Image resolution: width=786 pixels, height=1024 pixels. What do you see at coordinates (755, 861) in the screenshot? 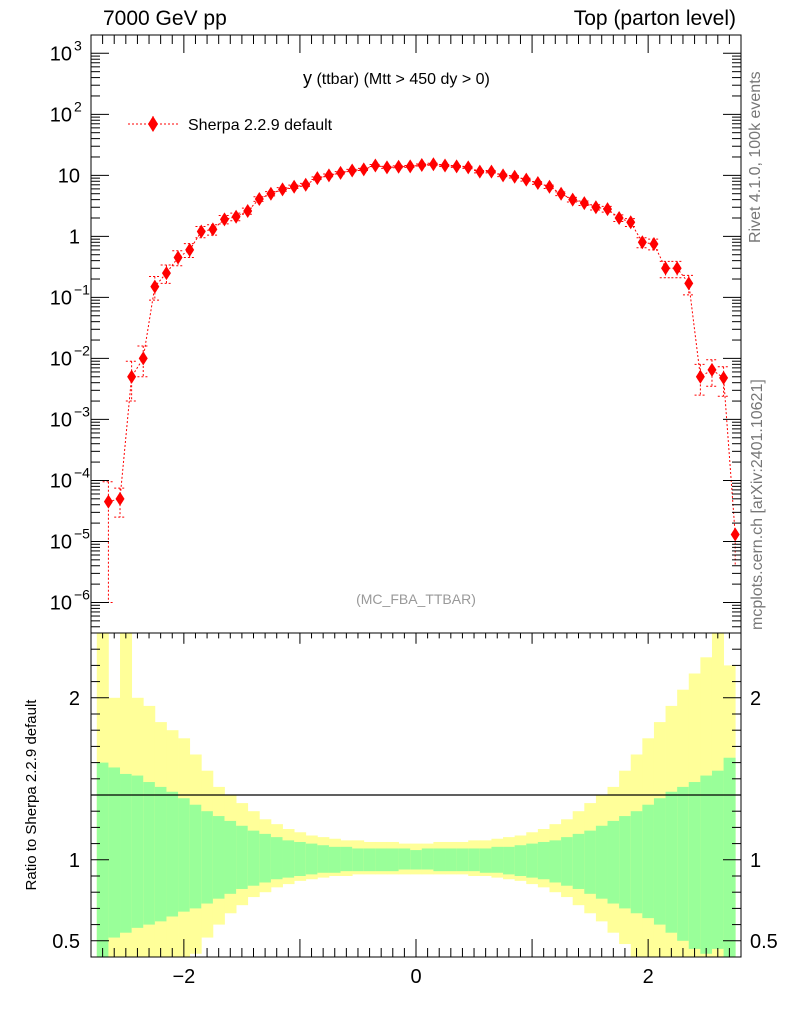
I see `ratio-y-tick-label-right: 1` at bounding box center [755, 861].